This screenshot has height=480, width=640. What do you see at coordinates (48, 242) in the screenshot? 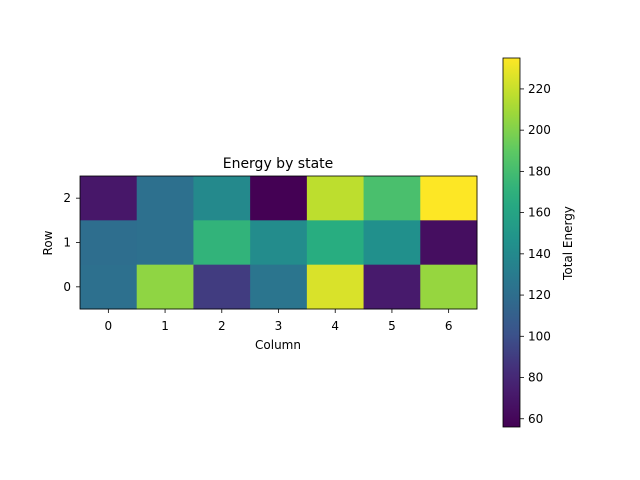
I see `y-axis-label: Row` at bounding box center [48, 242].